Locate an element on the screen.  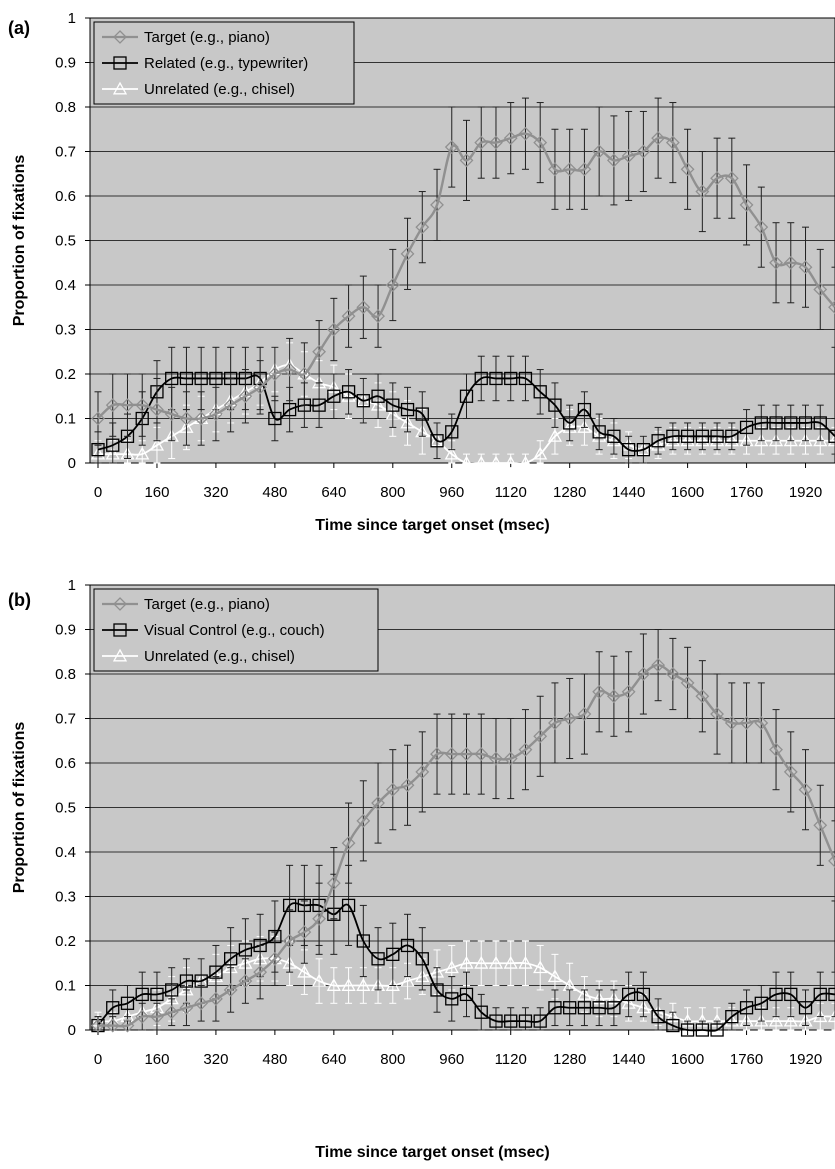
x-tick-label: 1920 is located at coordinates (805, 492).